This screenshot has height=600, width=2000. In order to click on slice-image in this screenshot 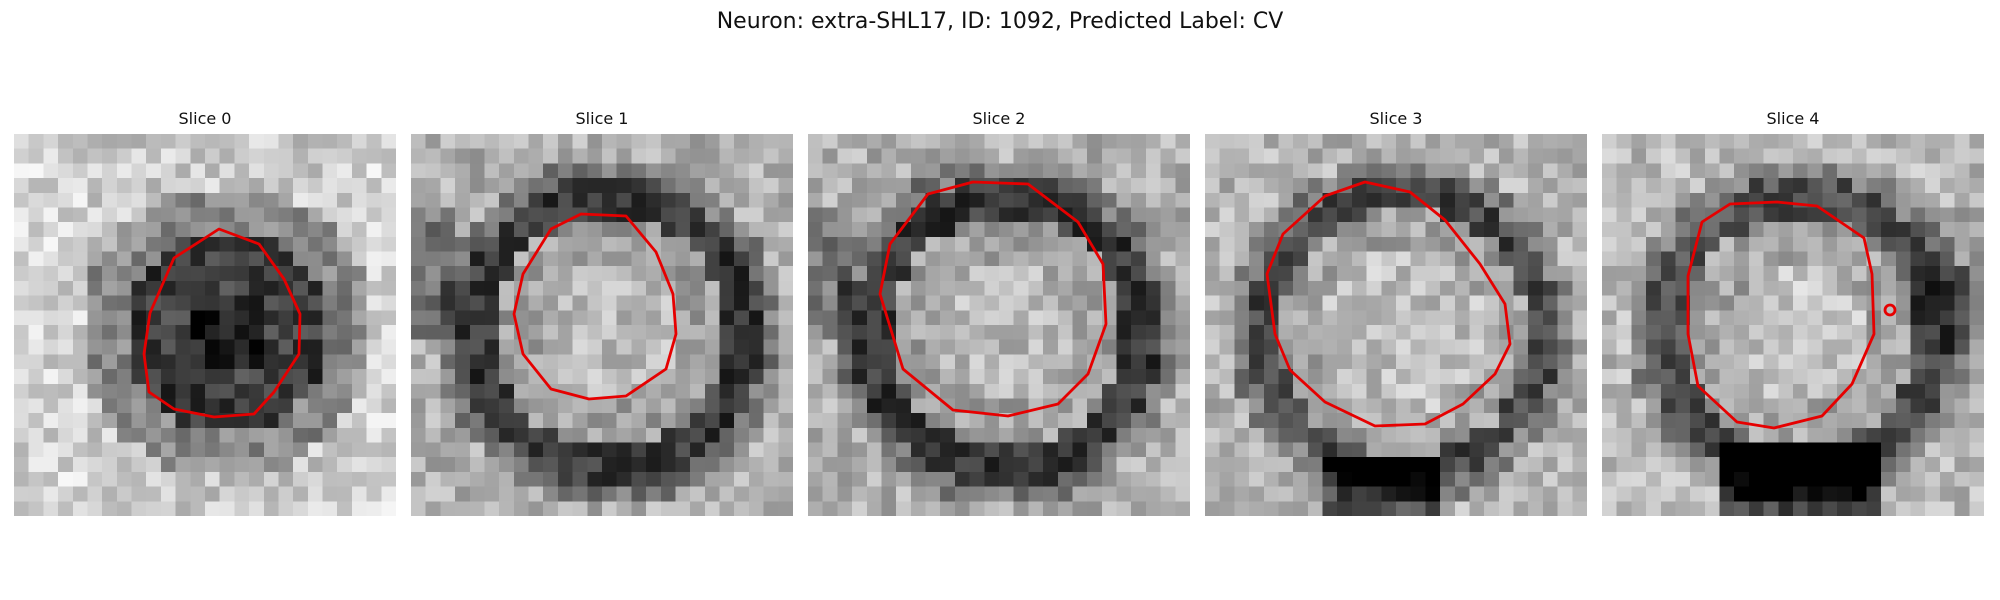, I will do `click(205, 325)`.